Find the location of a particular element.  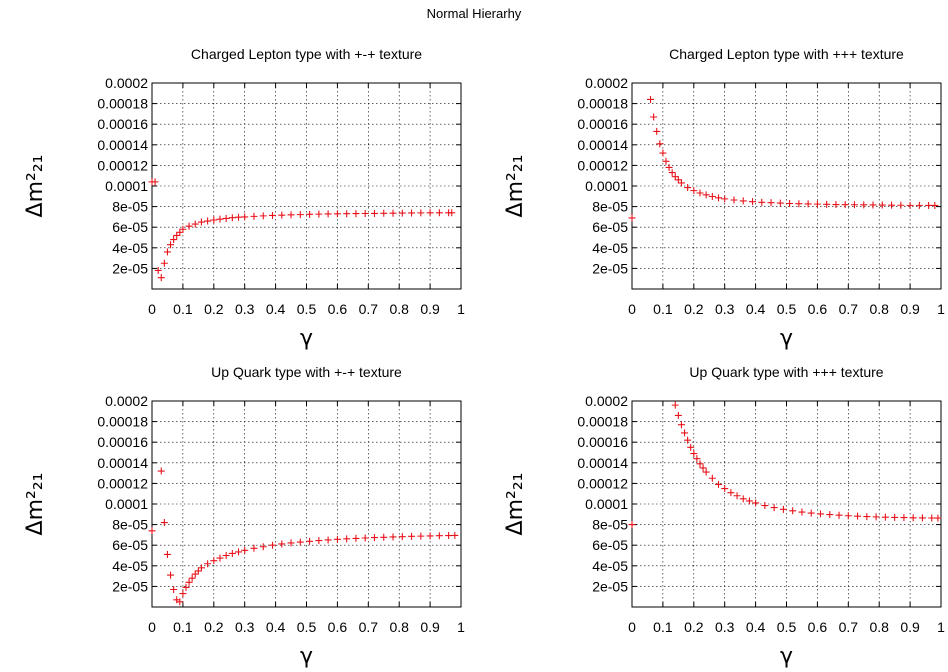

chart-title: Up Quark type with +-+ texture is located at coordinates (306, 372).